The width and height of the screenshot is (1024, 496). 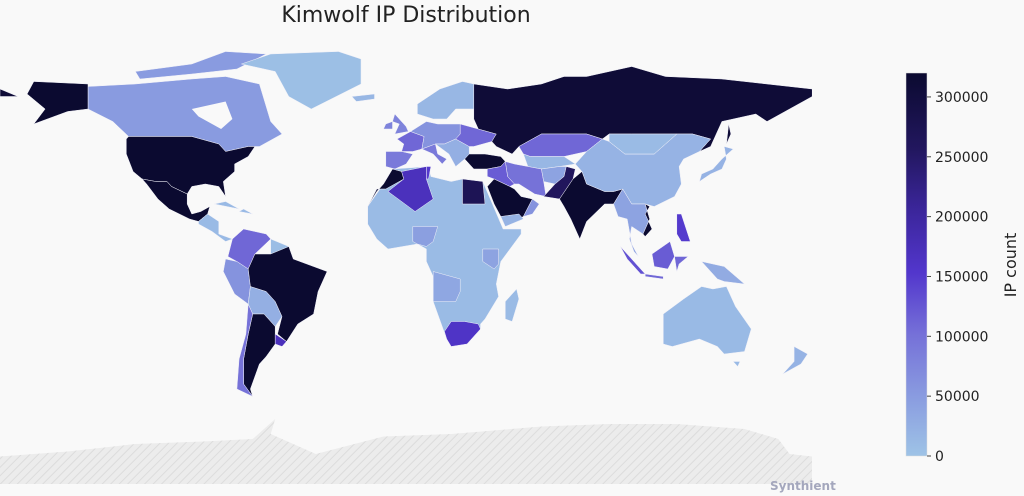 What do you see at coordinates (633, 260) in the screenshot?
I see `country-sum` at bounding box center [633, 260].